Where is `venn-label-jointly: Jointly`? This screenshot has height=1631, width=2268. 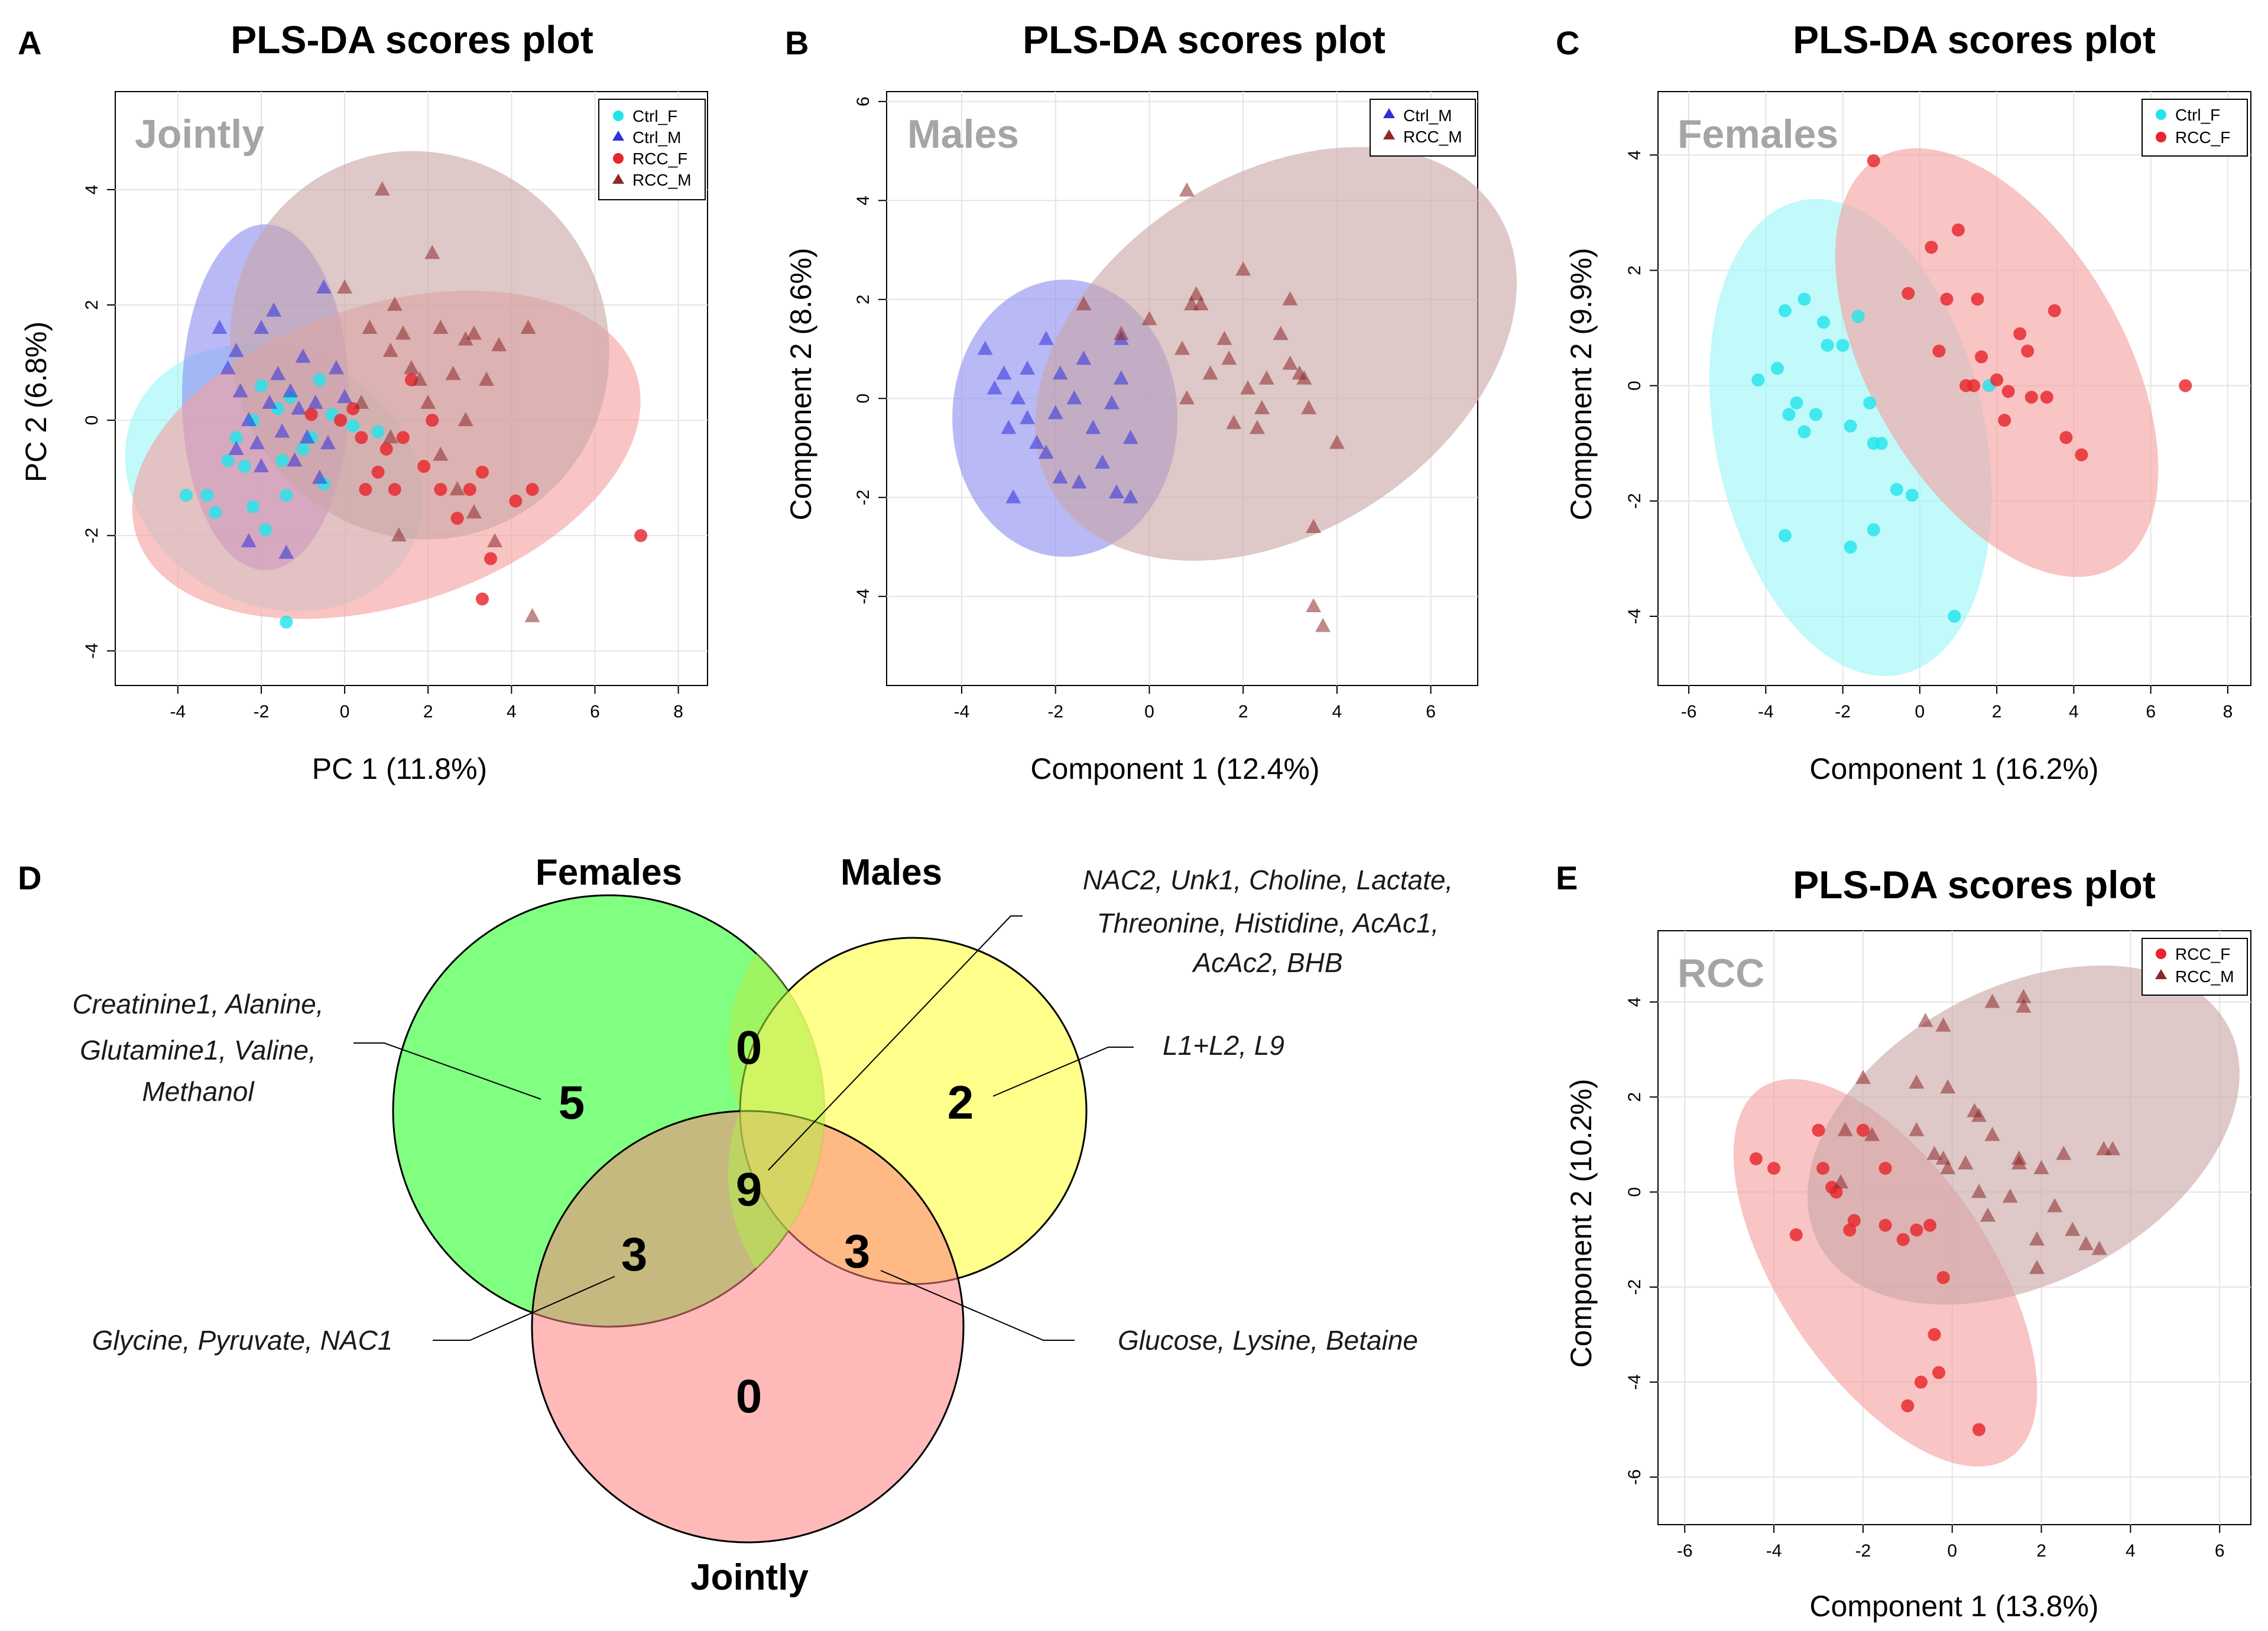 venn-label-jointly: Jointly is located at coordinates (749, 1577).